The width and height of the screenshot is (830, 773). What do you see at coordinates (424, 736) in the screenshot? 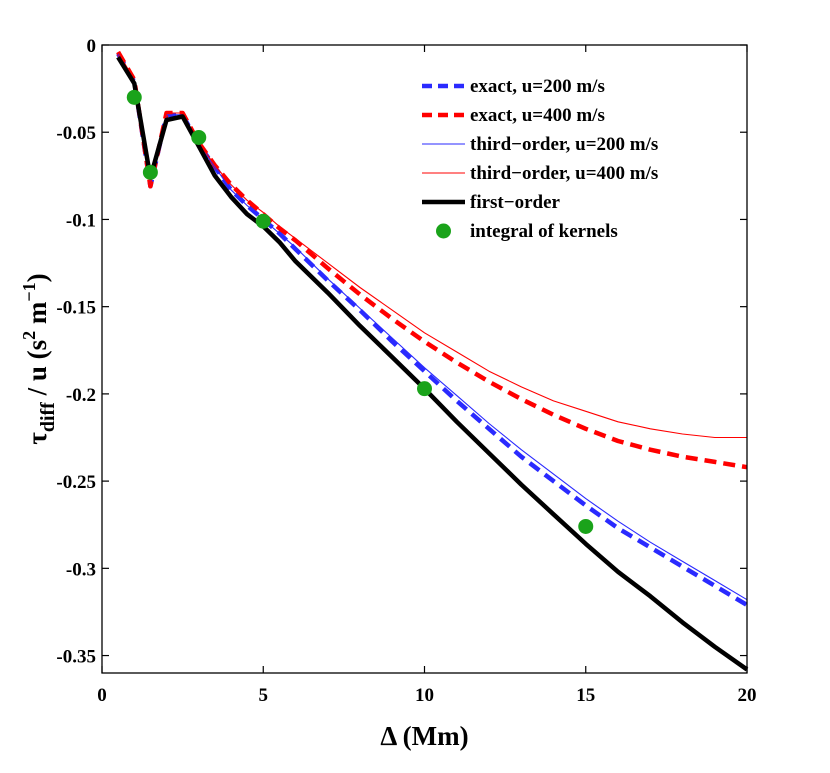
I see `x-axis-title: Δ (Mm)` at bounding box center [424, 736].